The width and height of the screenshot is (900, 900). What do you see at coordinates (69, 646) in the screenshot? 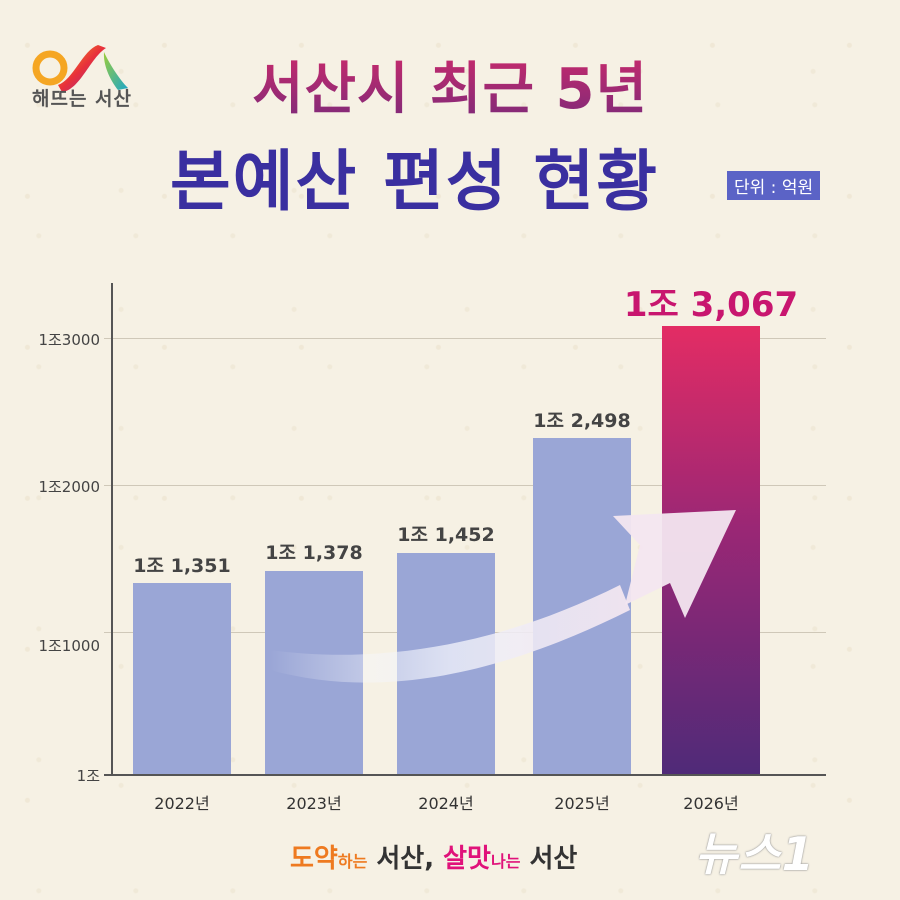
I see `y-tick-label: 1조1000` at bounding box center [69, 646].